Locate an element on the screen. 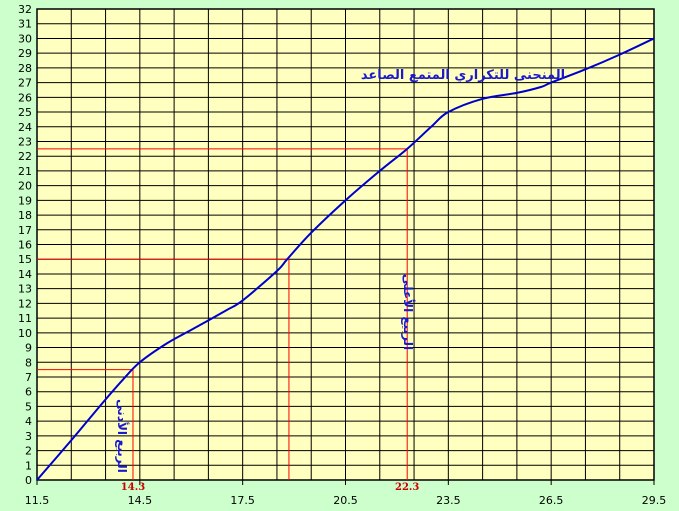 This screenshot has height=511, width=679. y-tick-label: 32 is located at coordinates (25, 9).